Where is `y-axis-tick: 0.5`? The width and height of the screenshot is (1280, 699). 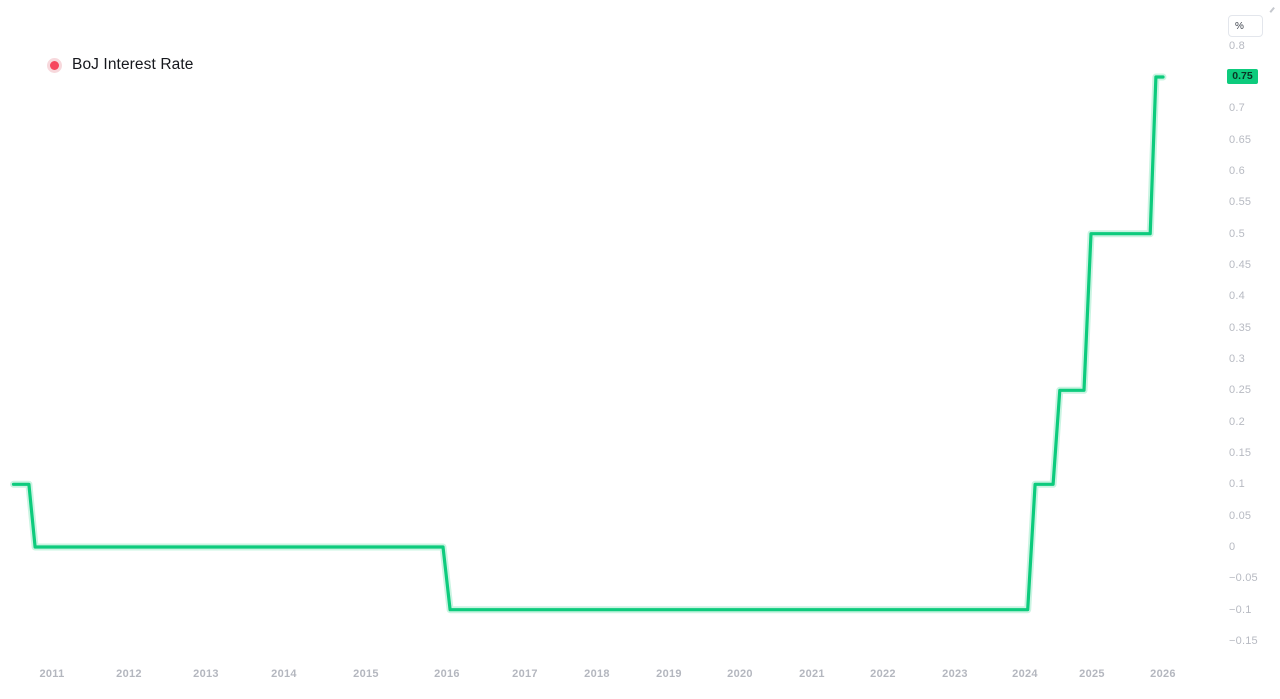 y-axis-tick: 0.5 is located at coordinates (1237, 233).